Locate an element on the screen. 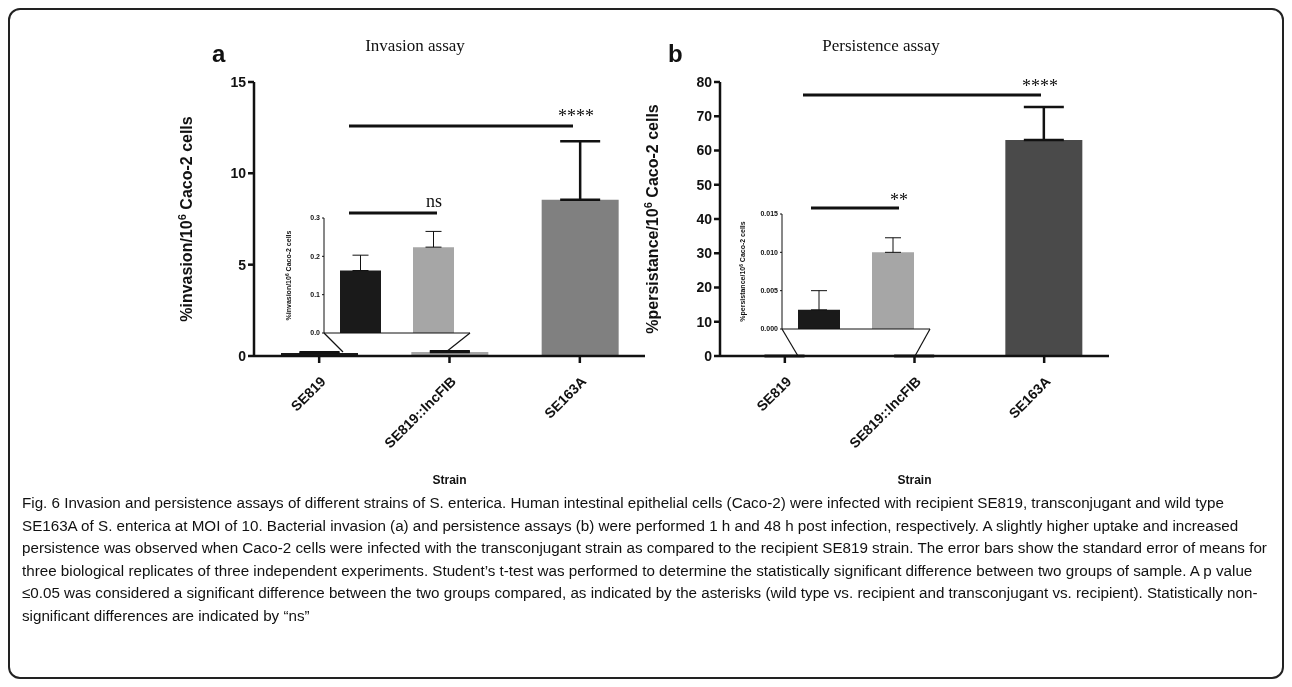  y-tick-label: 15 is located at coordinates (238, 81).